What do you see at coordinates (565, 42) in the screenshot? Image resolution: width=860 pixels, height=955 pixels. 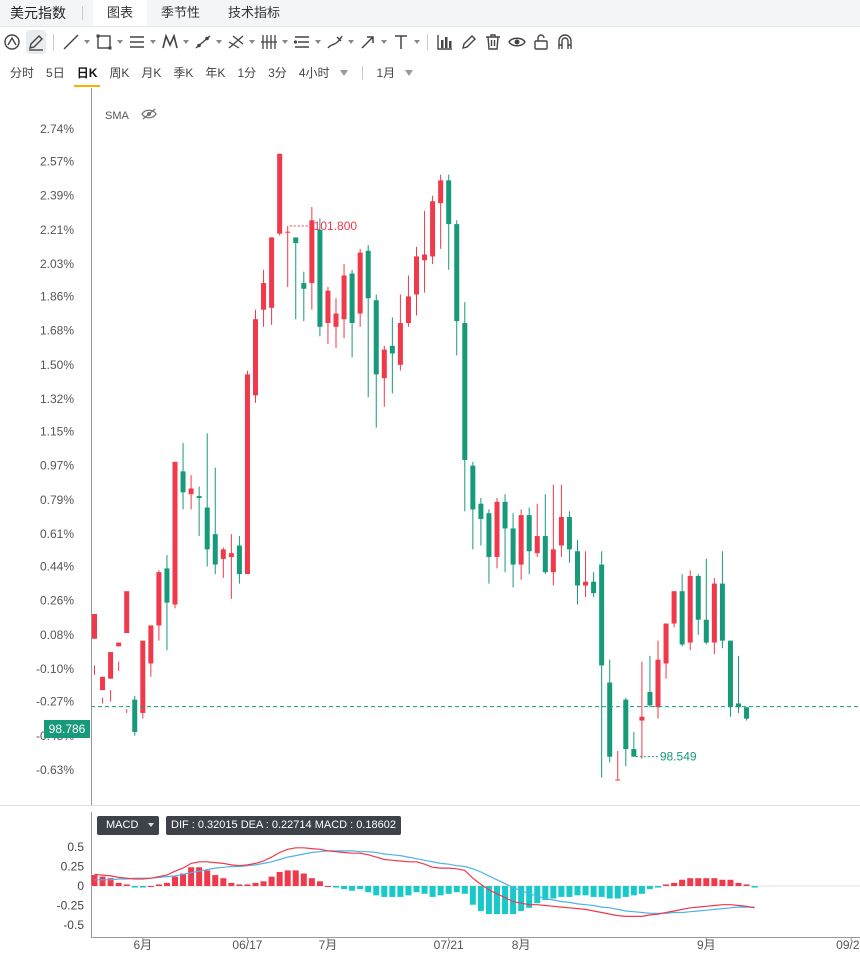 I see `magnet-icon` at bounding box center [565, 42].